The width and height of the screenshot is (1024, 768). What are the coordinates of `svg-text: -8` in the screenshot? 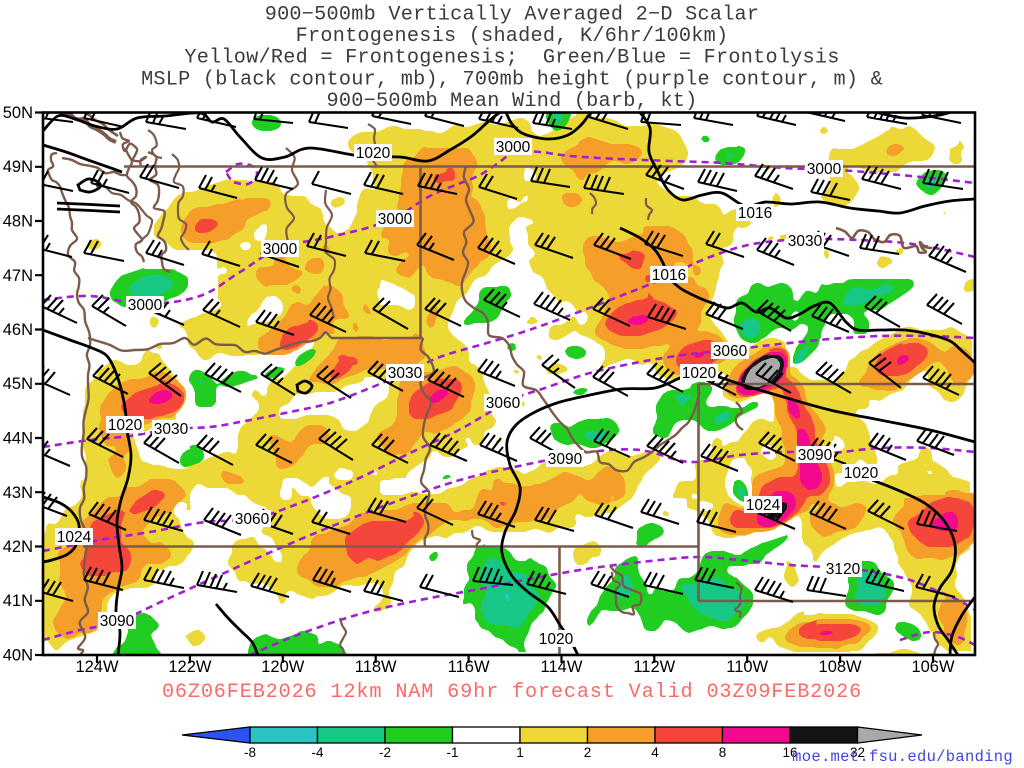 It's located at (250, 752).